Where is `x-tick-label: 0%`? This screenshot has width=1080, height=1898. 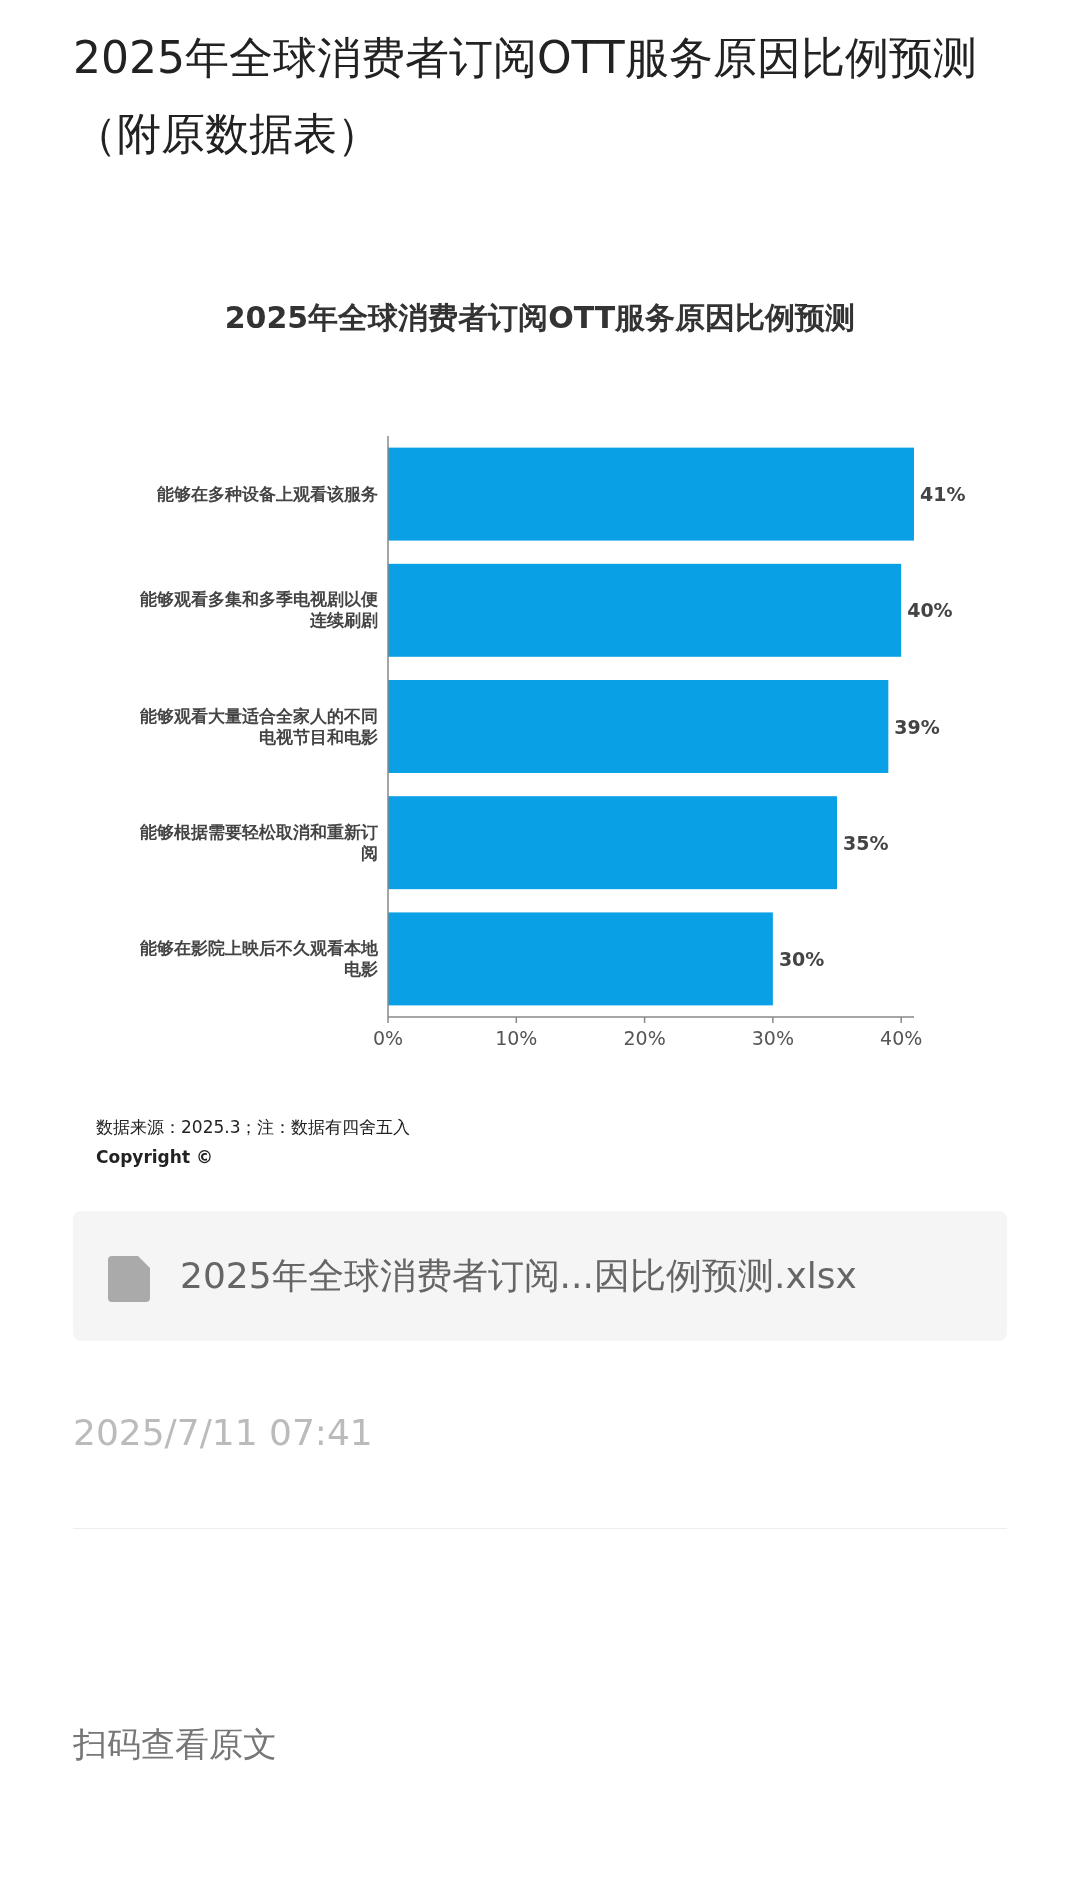
x-tick-label: 0% is located at coordinates (388, 1038).